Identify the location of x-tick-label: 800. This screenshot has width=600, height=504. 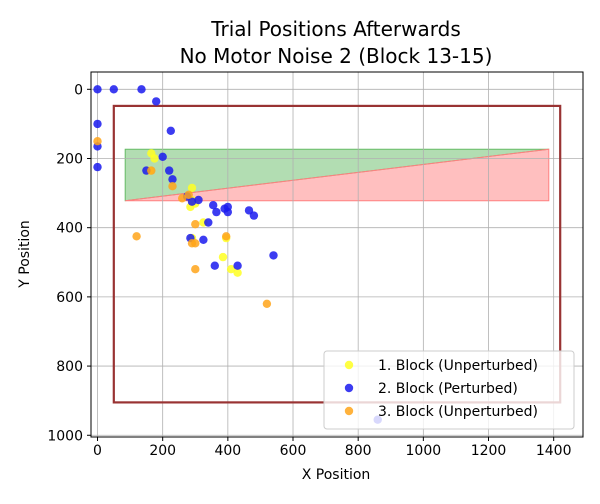
(358, 451).